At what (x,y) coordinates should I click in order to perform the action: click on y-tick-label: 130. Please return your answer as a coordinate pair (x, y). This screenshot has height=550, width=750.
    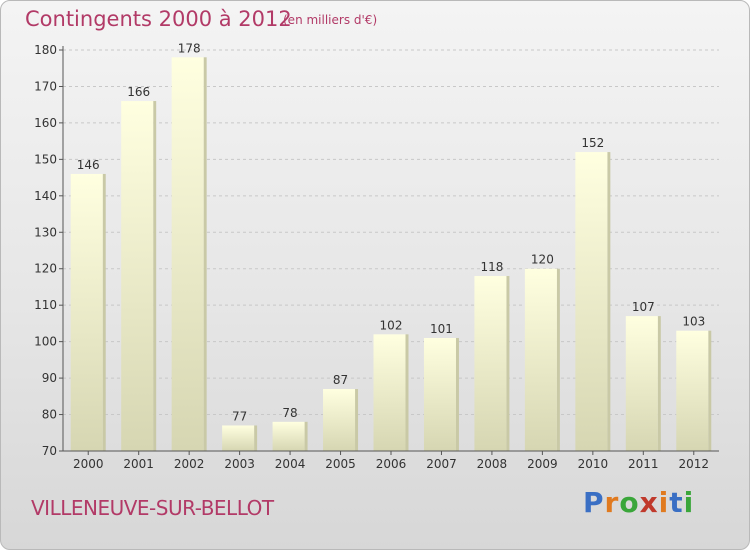
    Looking at the image, I should click on (45, 232).